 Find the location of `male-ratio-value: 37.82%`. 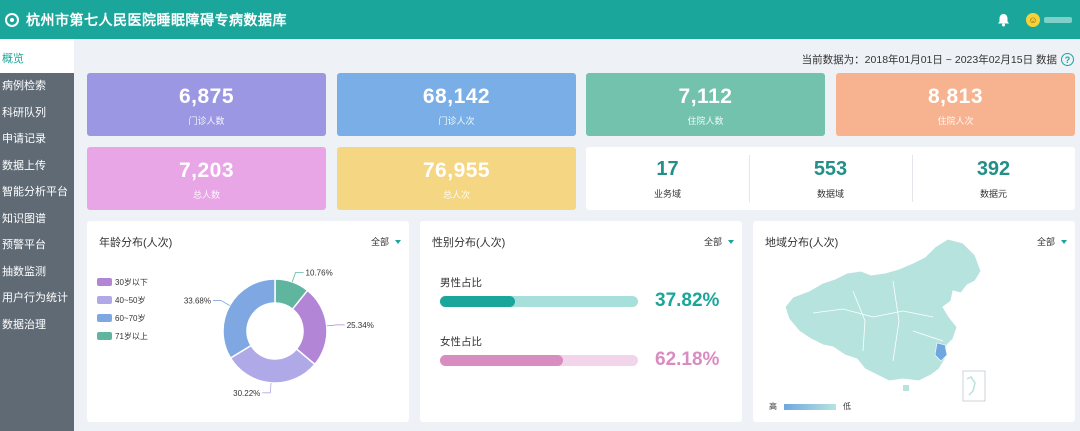

male-ratio-value: 37.82% is located at coordinates (687, 300).